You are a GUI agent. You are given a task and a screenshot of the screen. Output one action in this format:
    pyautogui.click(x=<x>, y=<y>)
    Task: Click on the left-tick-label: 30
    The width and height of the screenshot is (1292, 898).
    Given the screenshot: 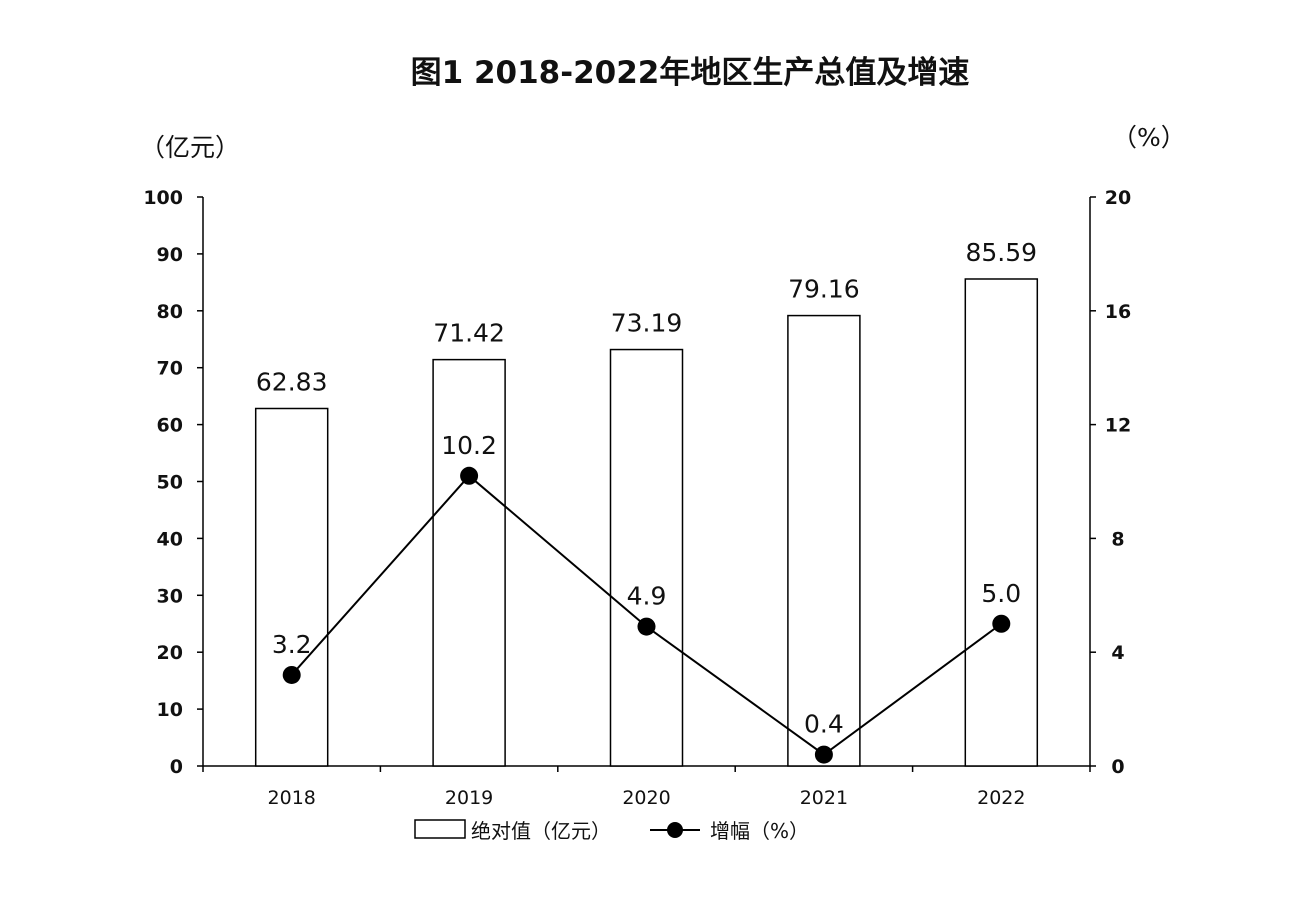 What is the action you would take?
    pyautogui.click(x=170, y=596)
    